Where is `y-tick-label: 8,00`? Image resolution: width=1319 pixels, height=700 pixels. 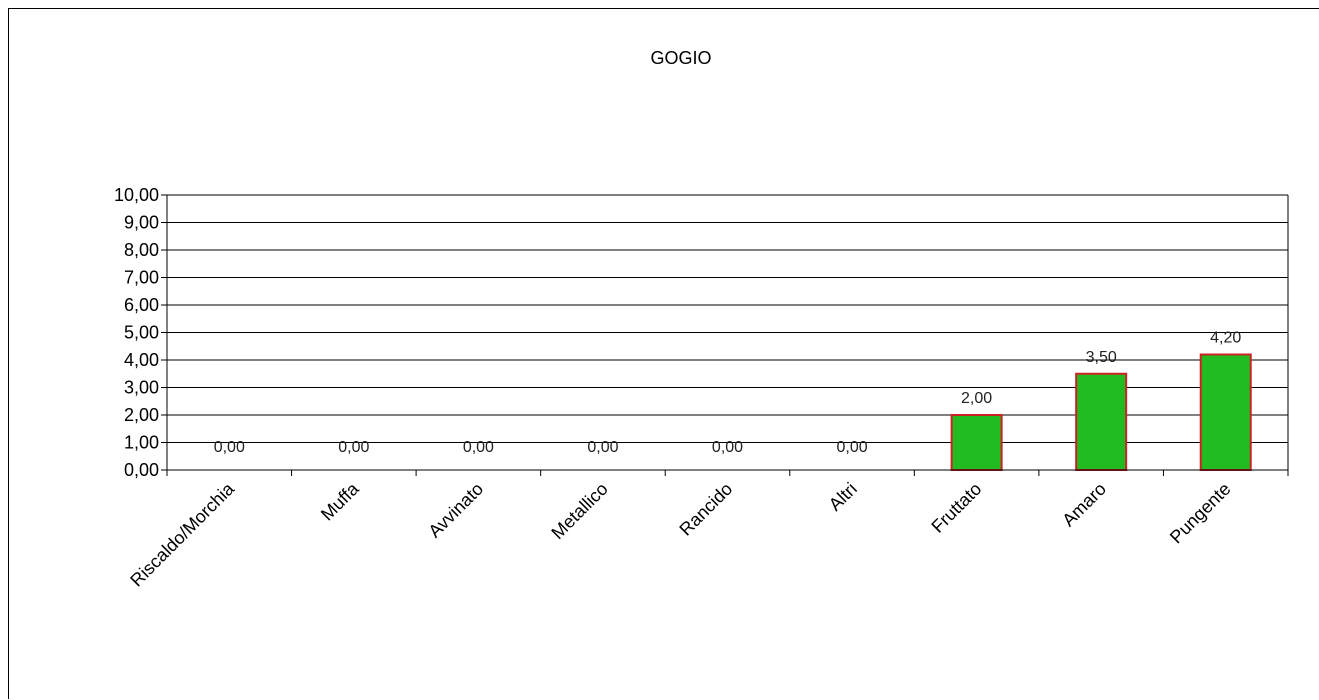
y-tick-label: 8,00 is located at coordinates (141, 250).